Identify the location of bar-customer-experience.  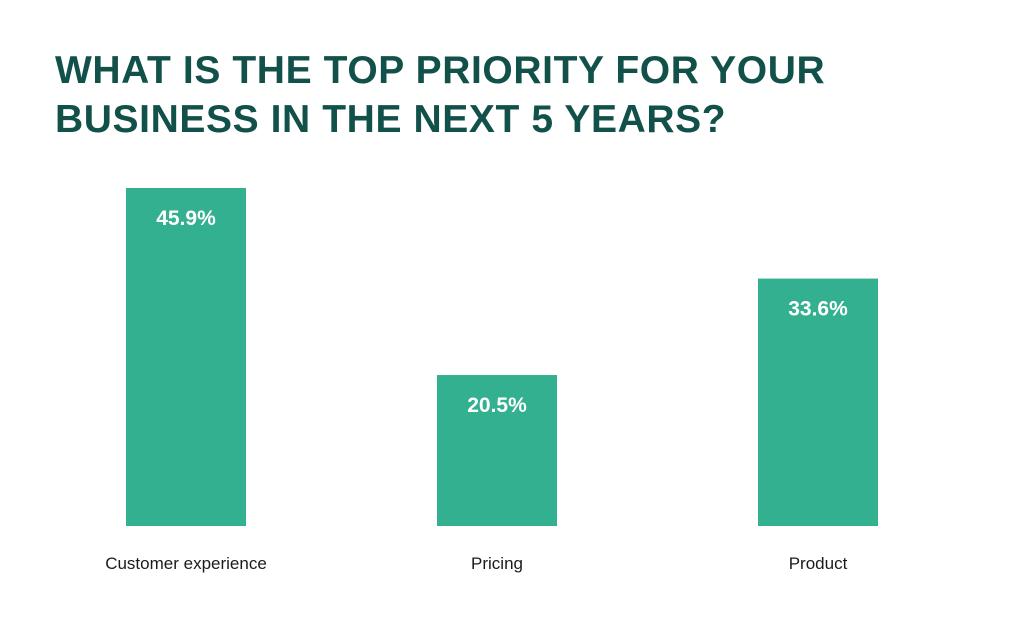
(186, 357).